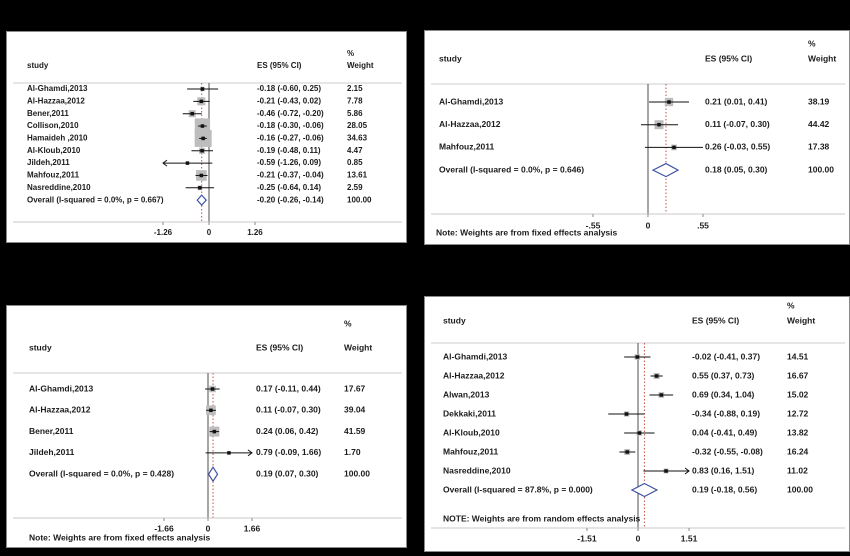  What do you see at coordinates (587, 538) in the screenshot?
I see `x-tick-label: -1.51` at bounding box center [587, 538].